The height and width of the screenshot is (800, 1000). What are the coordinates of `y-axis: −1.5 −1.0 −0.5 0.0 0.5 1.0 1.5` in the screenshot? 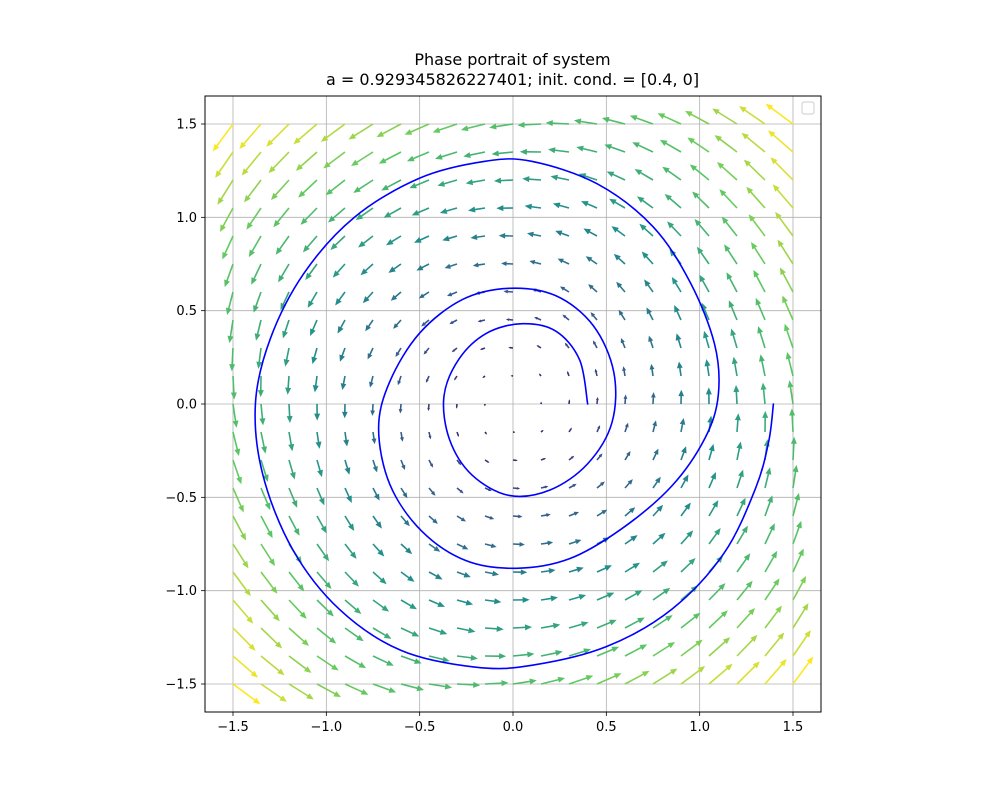 It's located at (185, 405).